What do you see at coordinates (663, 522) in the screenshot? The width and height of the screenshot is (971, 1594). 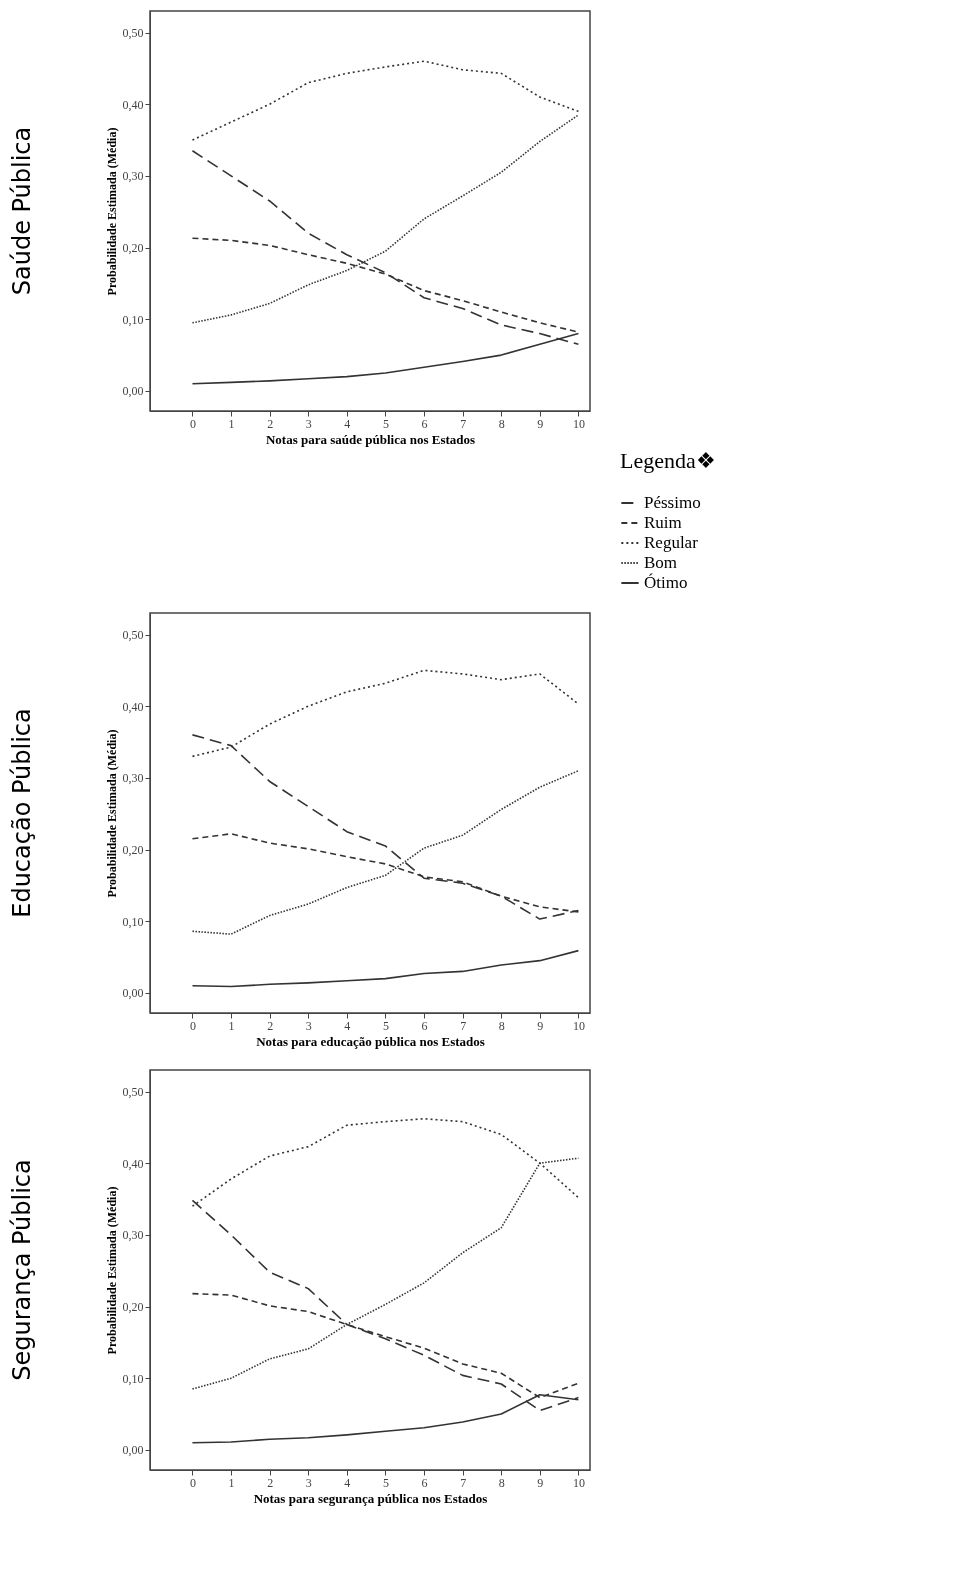 I see `legend-label: Ruim` at bounding box center [663, 522].